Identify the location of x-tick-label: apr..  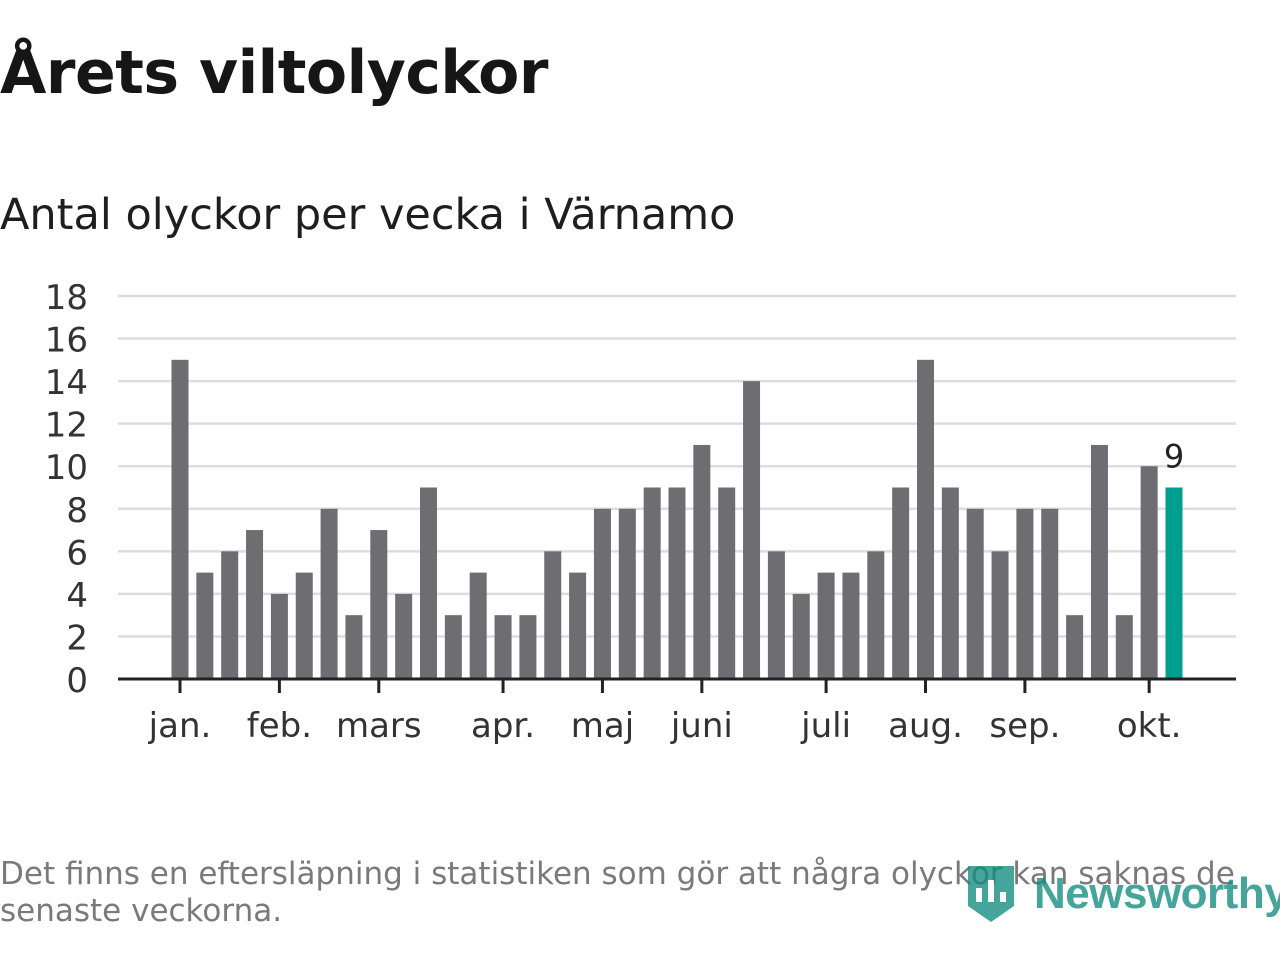
(503, 726).